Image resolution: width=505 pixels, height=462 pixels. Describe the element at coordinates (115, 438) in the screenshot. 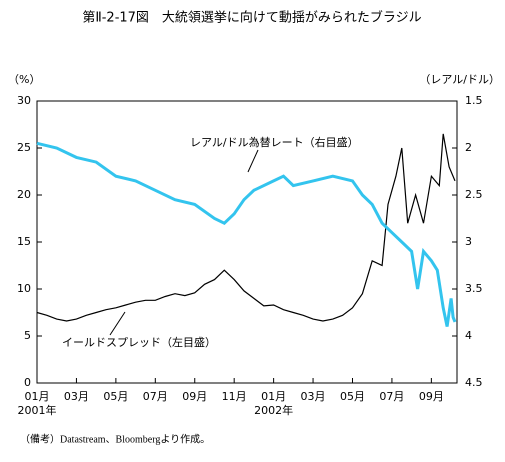

I see `note: （備考）Datastream、Bloombergより作成。` at that location.